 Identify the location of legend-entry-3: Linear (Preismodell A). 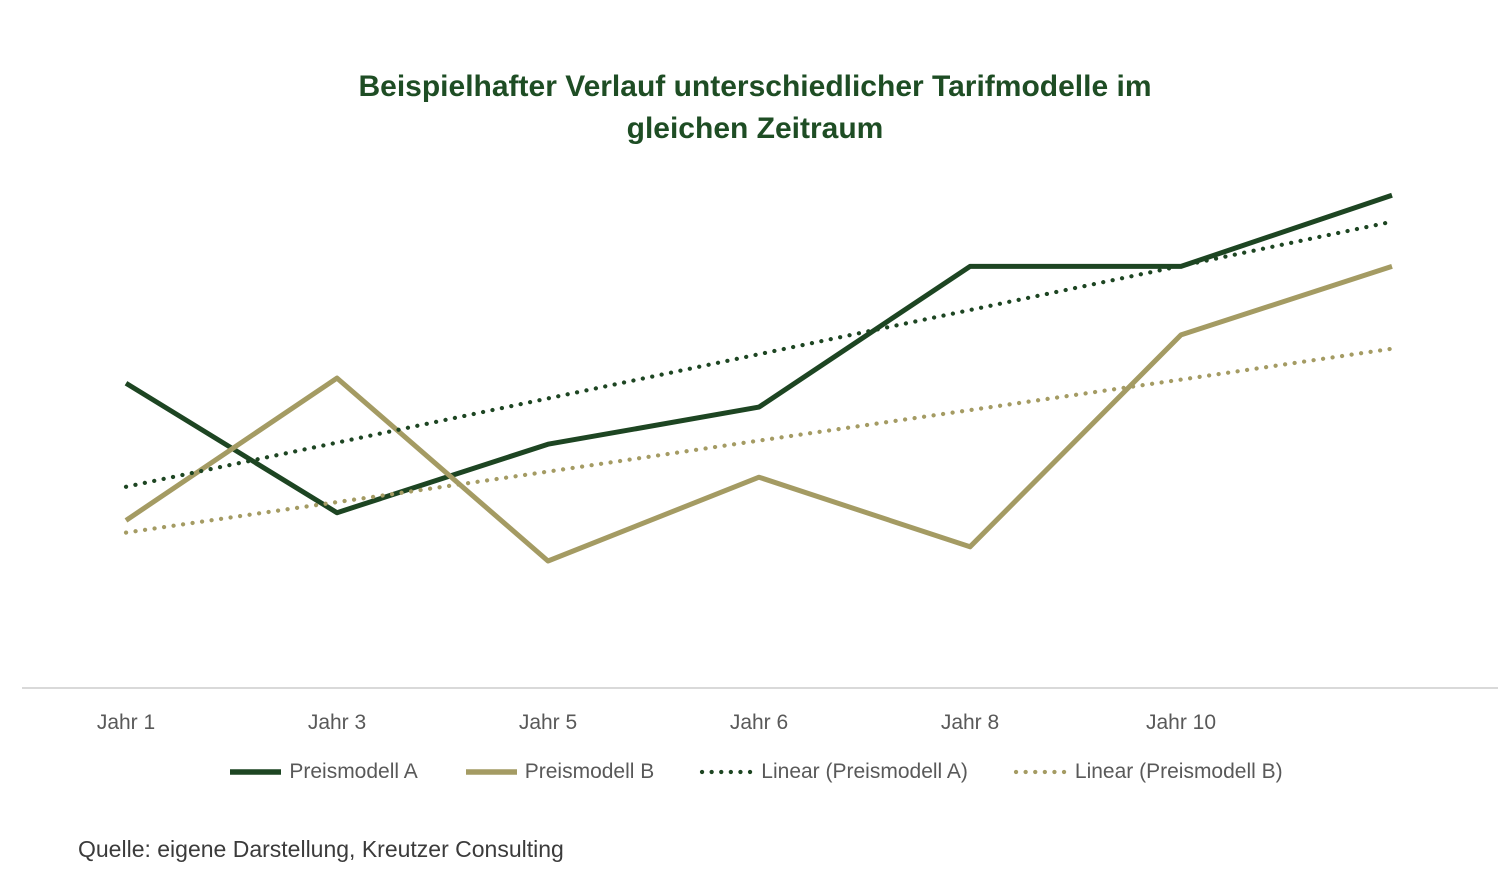
(833, 772).